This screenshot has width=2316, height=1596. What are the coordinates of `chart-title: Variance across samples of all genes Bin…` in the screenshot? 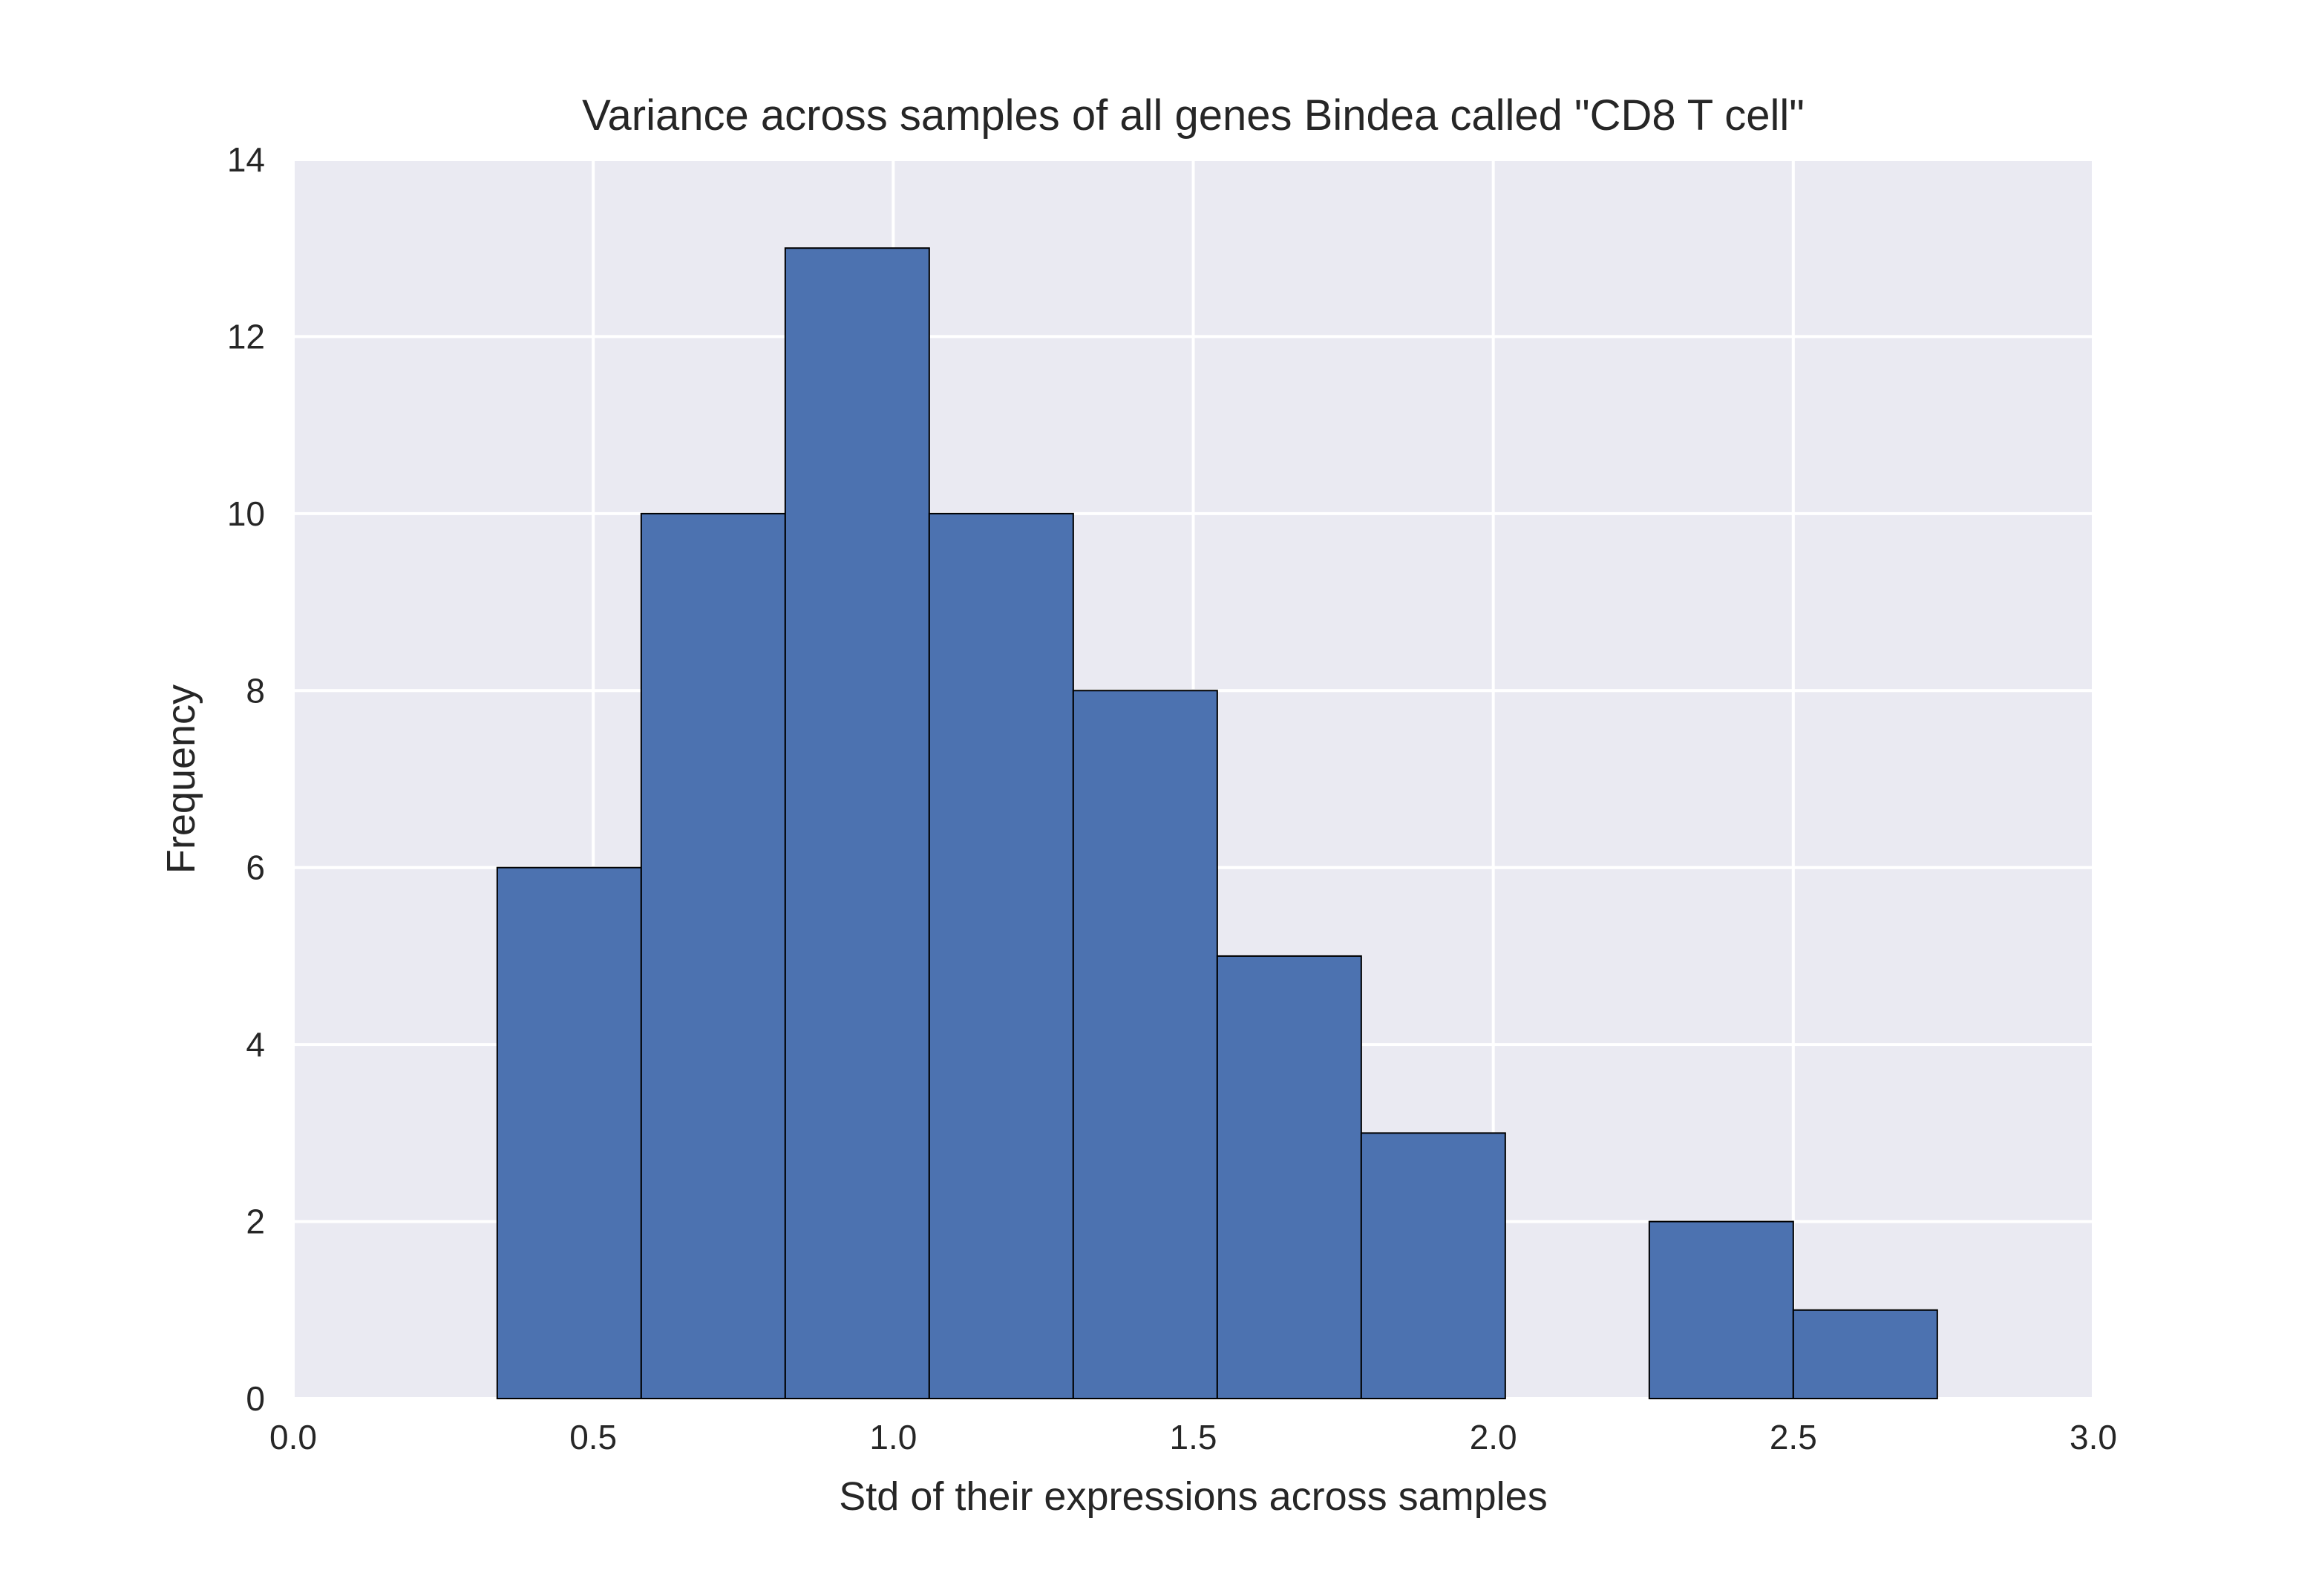 It's located at (1193, 115).